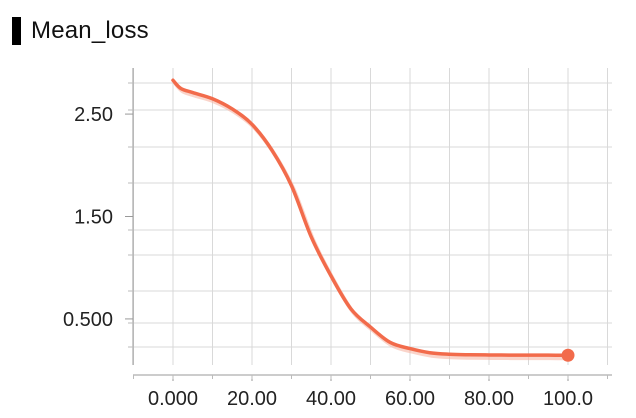  Describe the element at coordinates (331, 399) in the screenshot. I see `x-tick-label: 40.00` at that location.